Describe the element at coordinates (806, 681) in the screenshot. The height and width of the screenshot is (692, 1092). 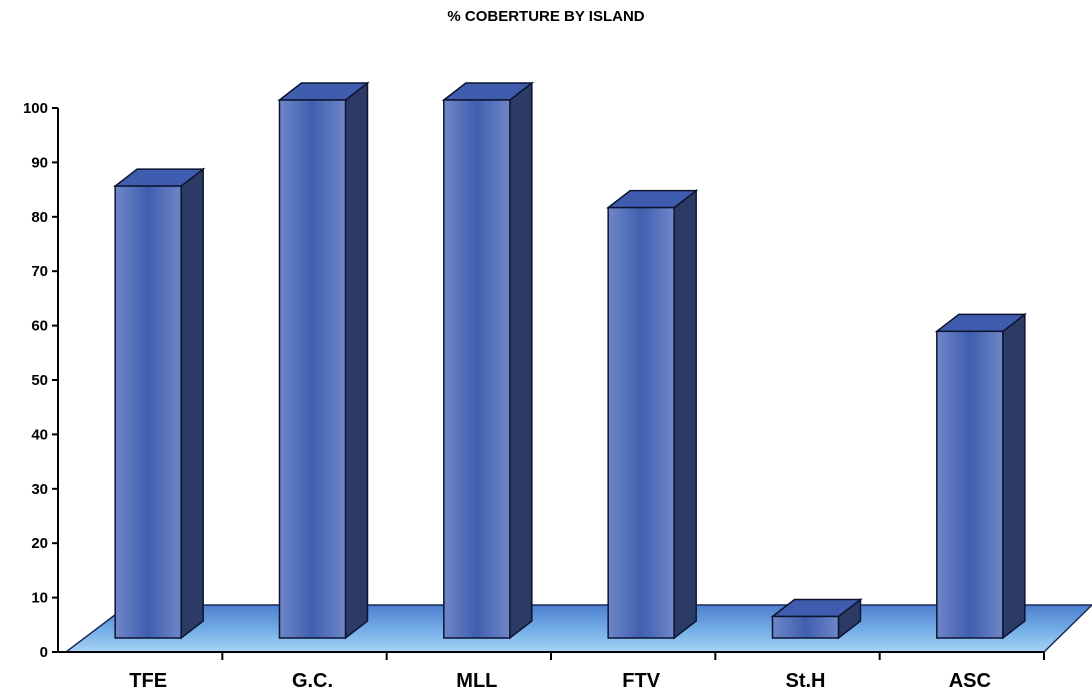
I see `x-tick-label: St.H` at that location.